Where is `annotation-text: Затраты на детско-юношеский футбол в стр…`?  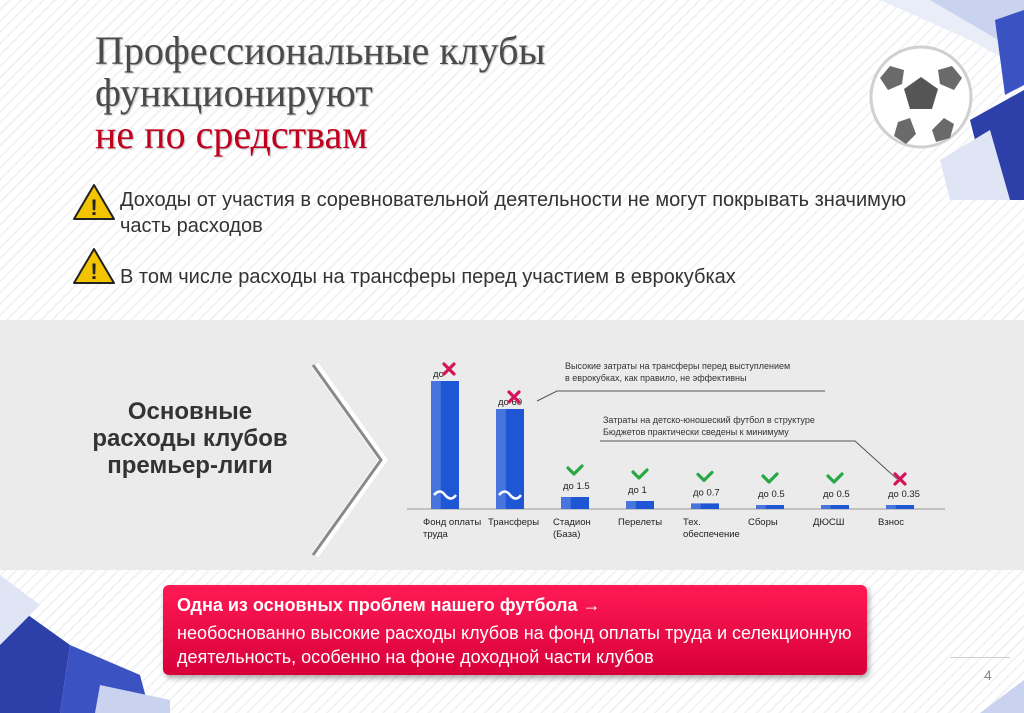
annotation-text: Затраты на детско-юношеский футбол в стр… is located at coordinates (709, 420).